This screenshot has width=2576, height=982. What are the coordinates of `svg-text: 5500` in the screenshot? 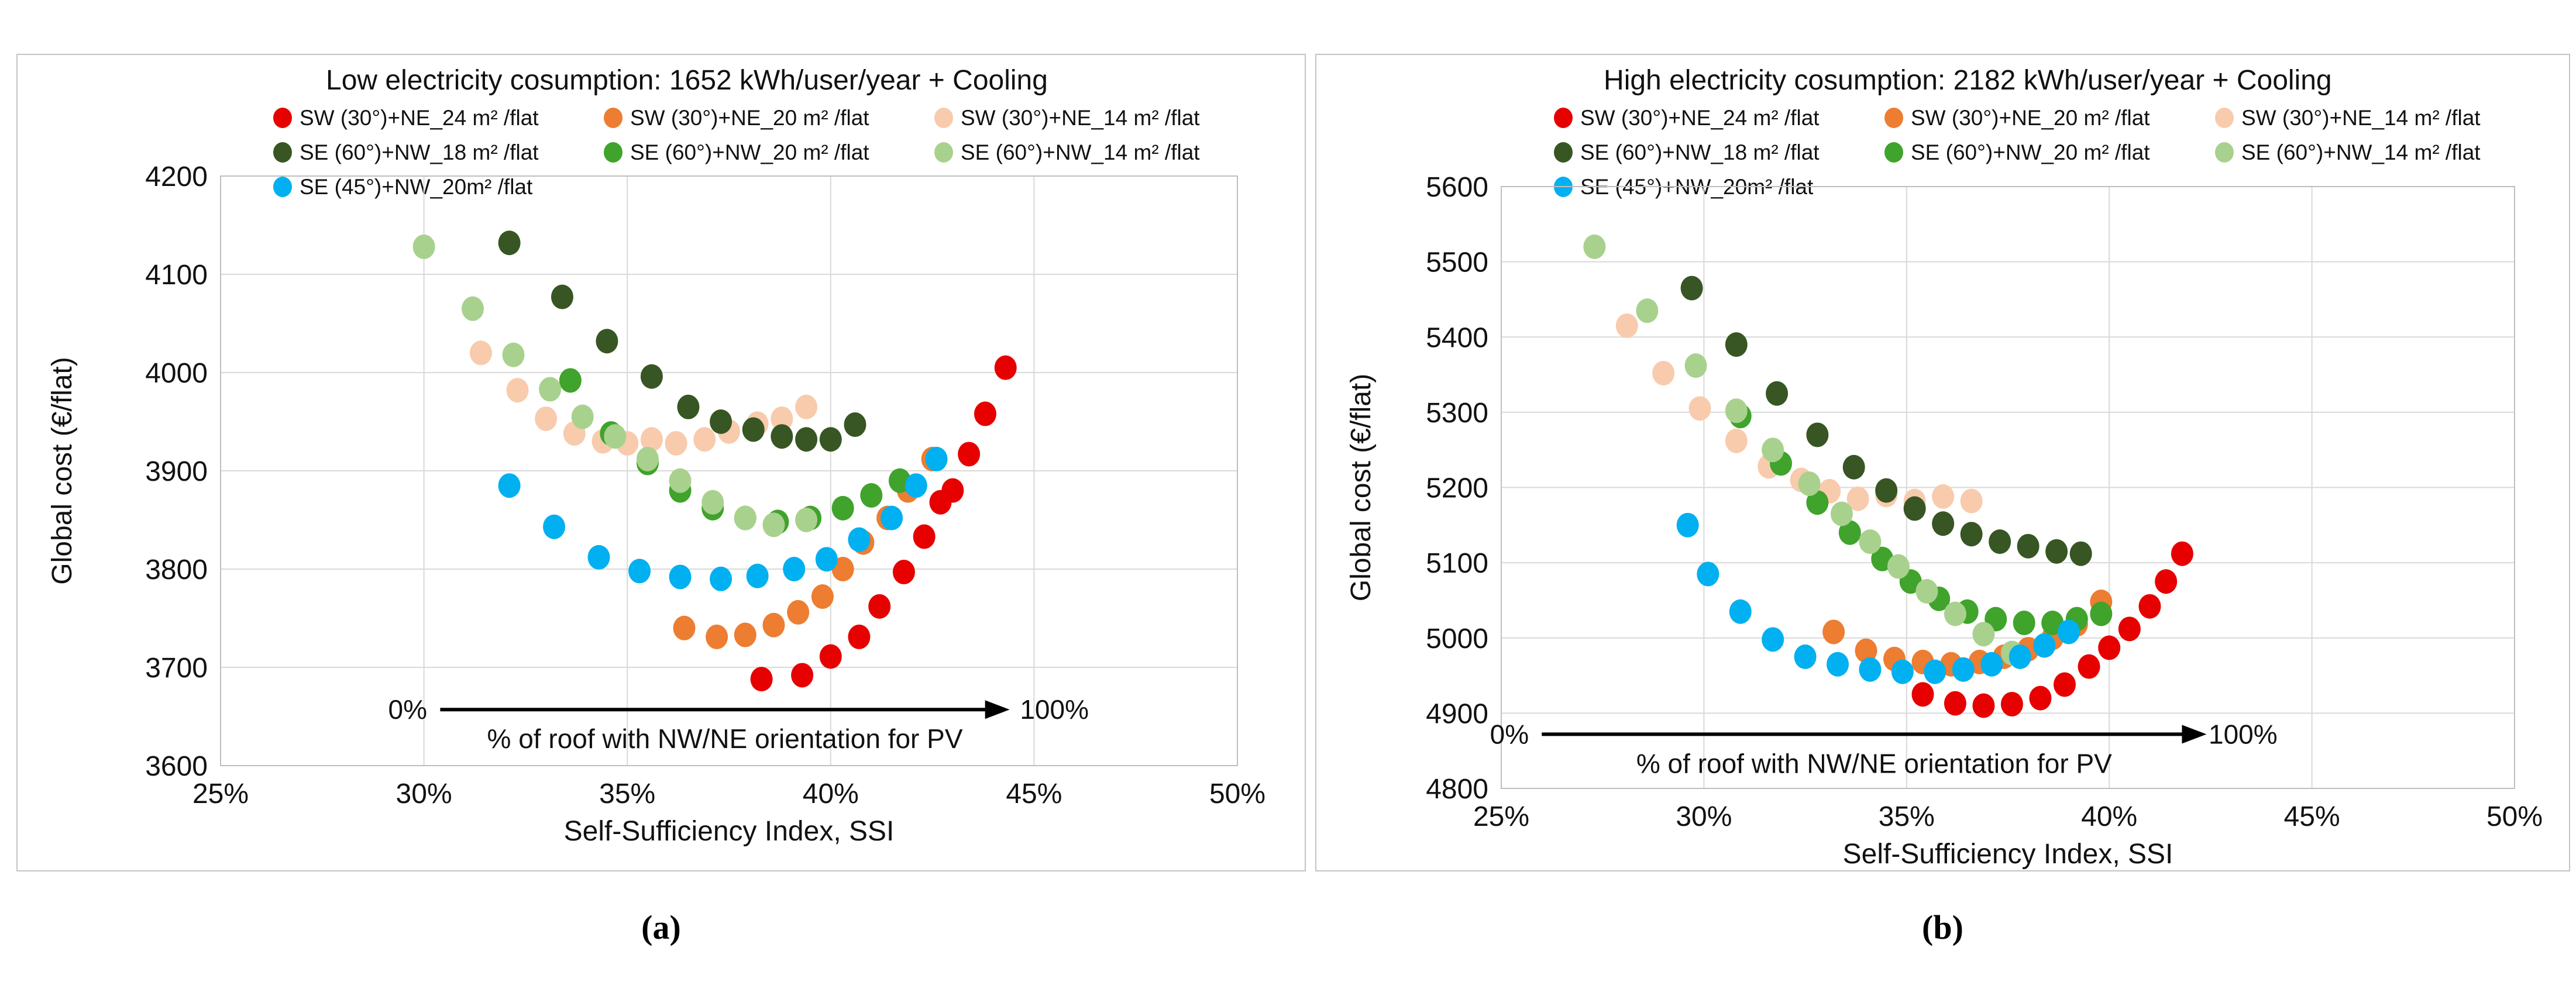 It's located at (1457, 262).